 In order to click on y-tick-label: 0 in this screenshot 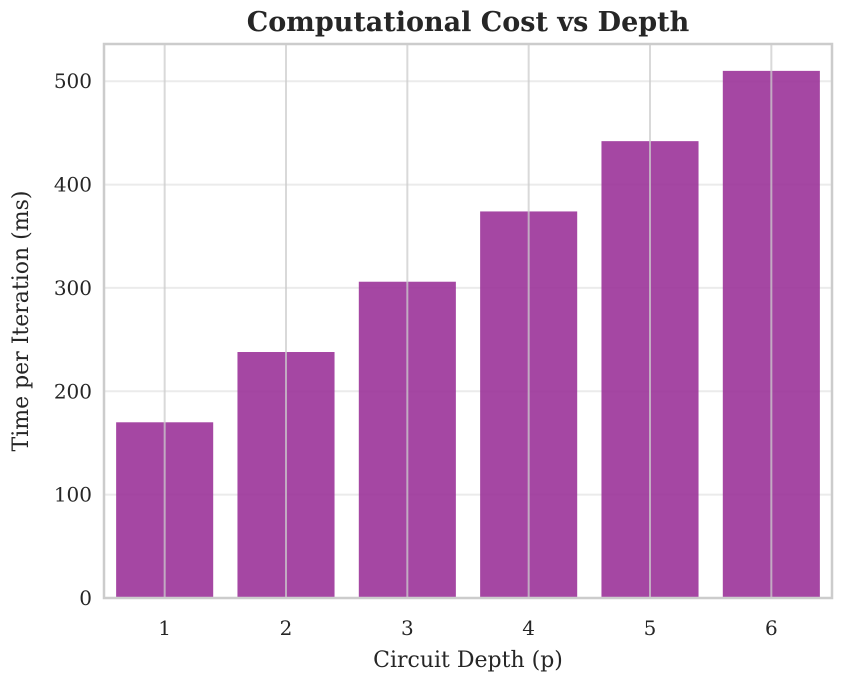, I will do `click(85, 598)`.